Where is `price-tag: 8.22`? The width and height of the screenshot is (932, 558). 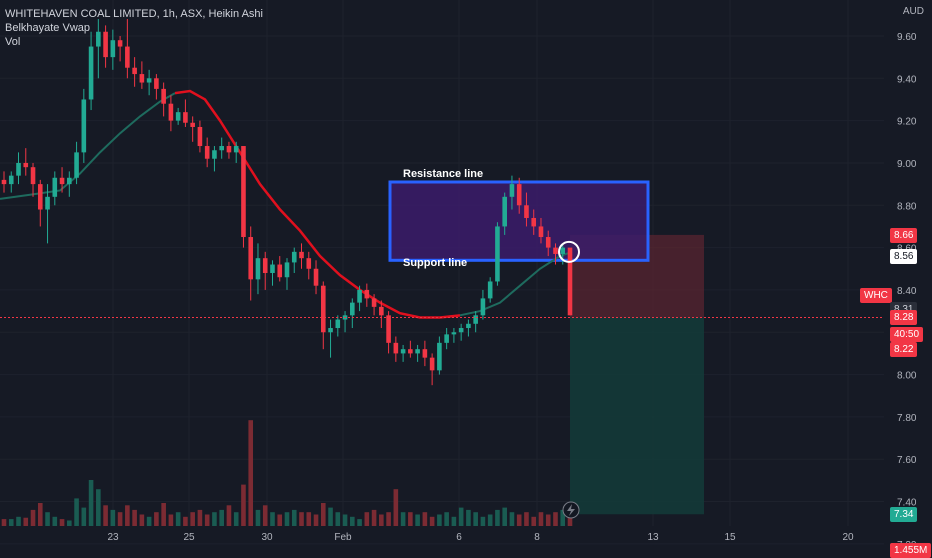
price-tag: 8.22 is located at coordinates (904, 350).